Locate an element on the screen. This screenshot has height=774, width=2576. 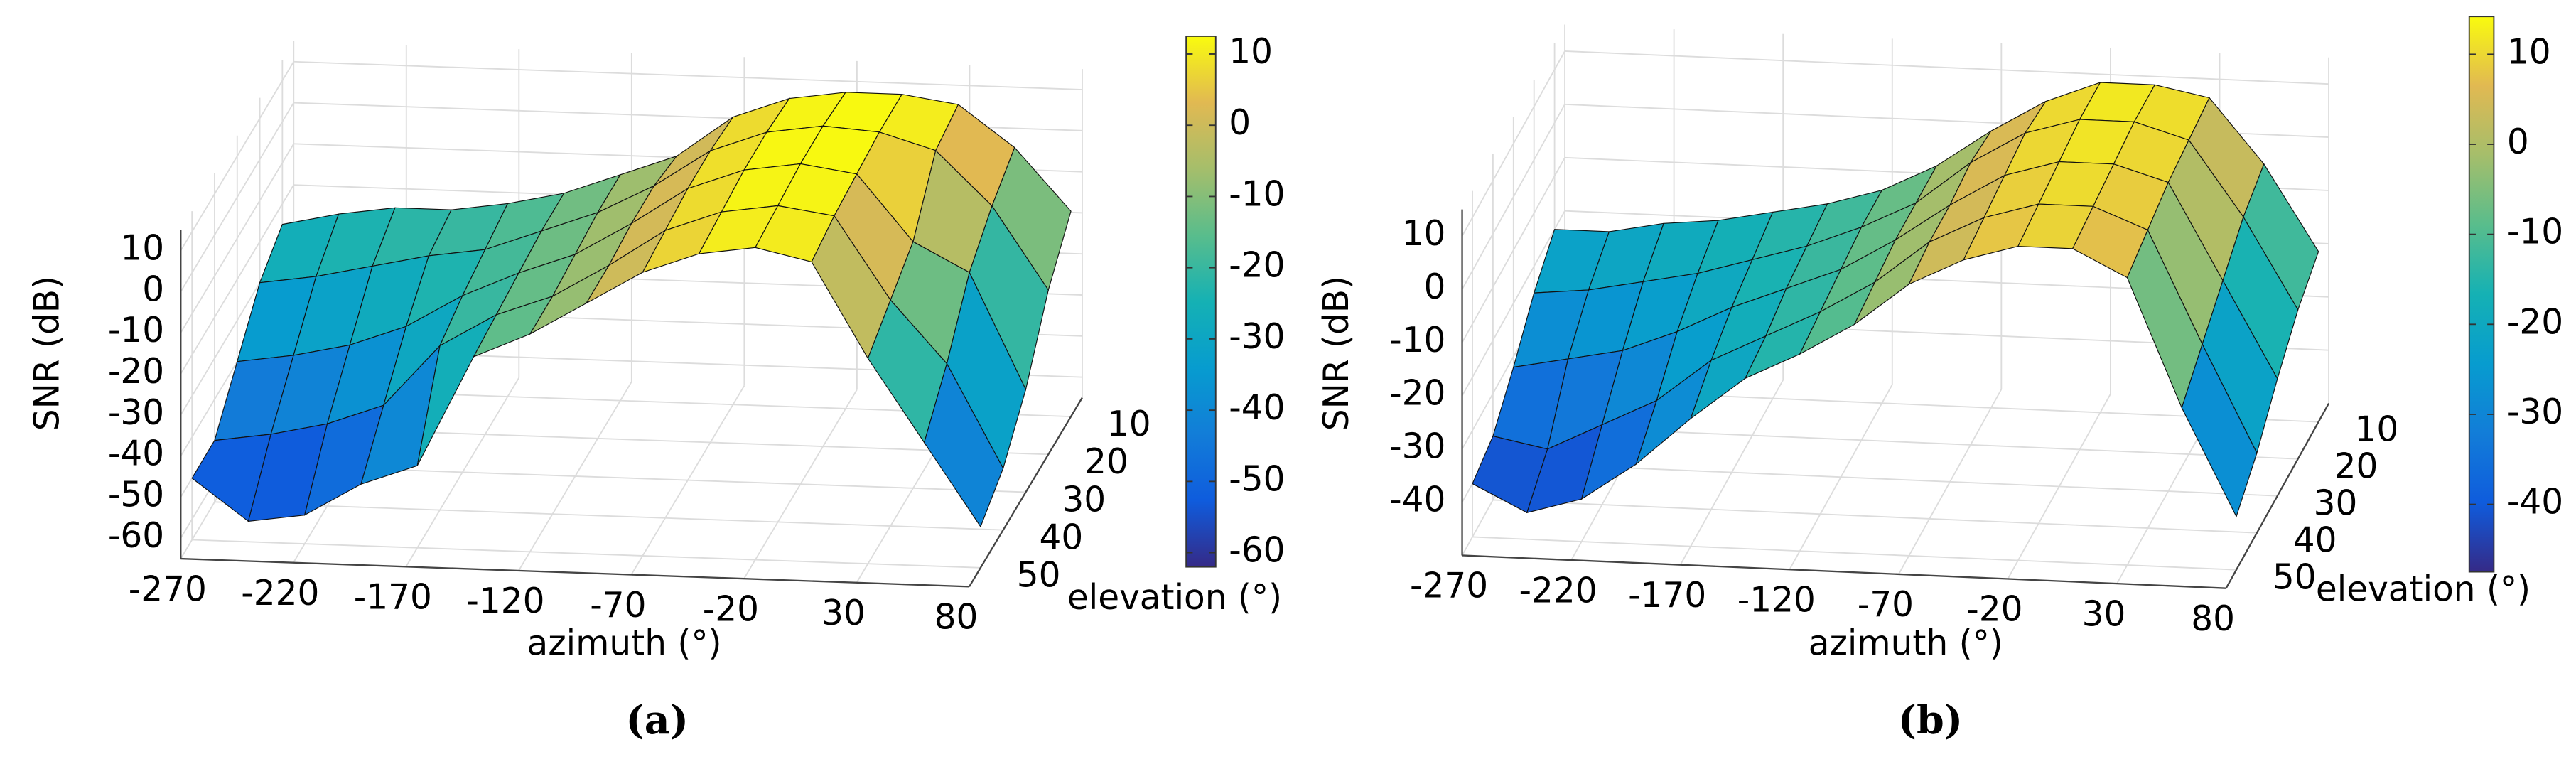
z-tick-label: -50 is located at coordinates (136, 495).